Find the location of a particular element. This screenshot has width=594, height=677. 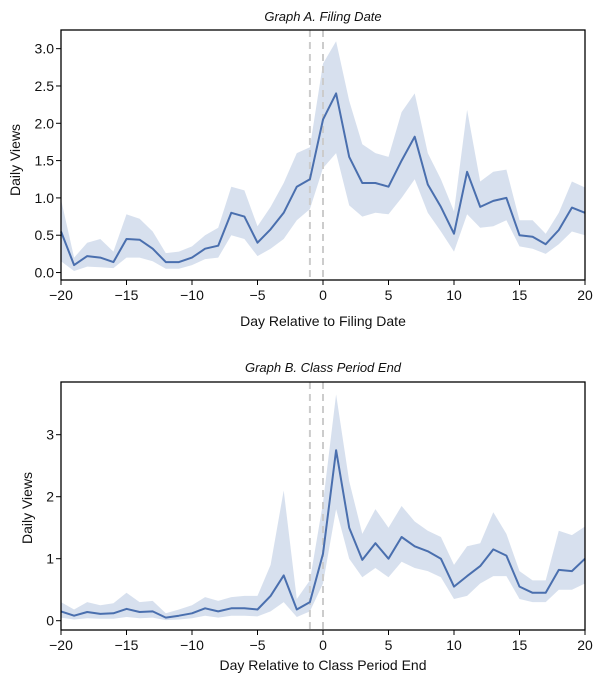

graph-a-y-tick-label: 2.0 is located at coordinates (45, 123).